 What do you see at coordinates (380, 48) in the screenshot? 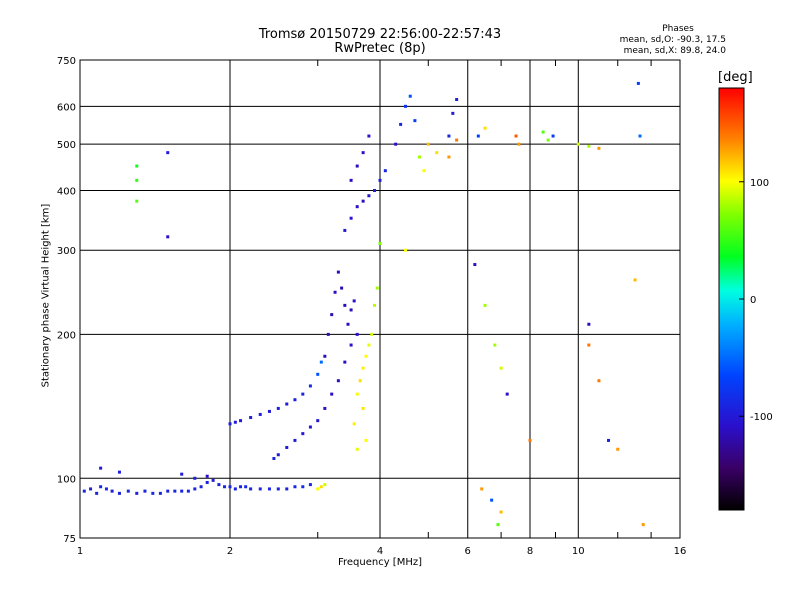
I see `chart-subtitle: RwPretec (8p)` at bounding box center [380, 48].